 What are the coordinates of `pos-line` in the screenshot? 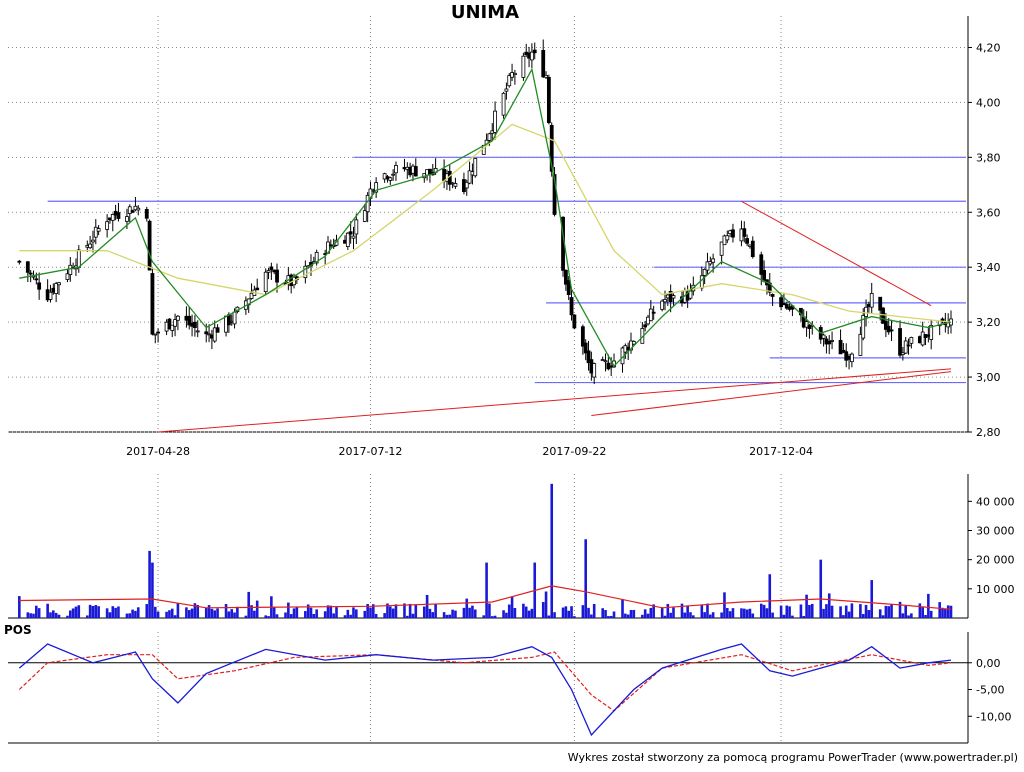 It's located at (485, 690).